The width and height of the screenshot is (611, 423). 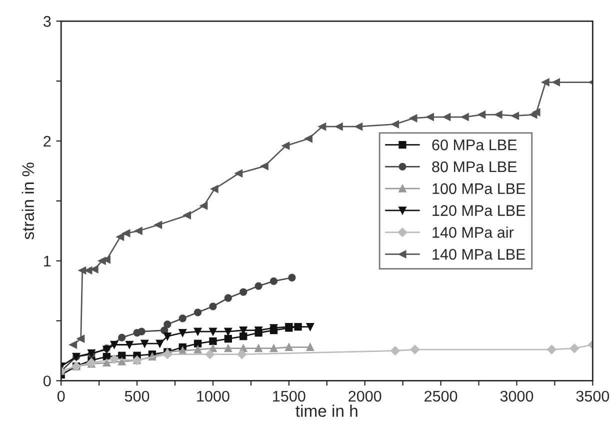 I want to click on x-tick-label: 1000, so click(x=213, y=396).